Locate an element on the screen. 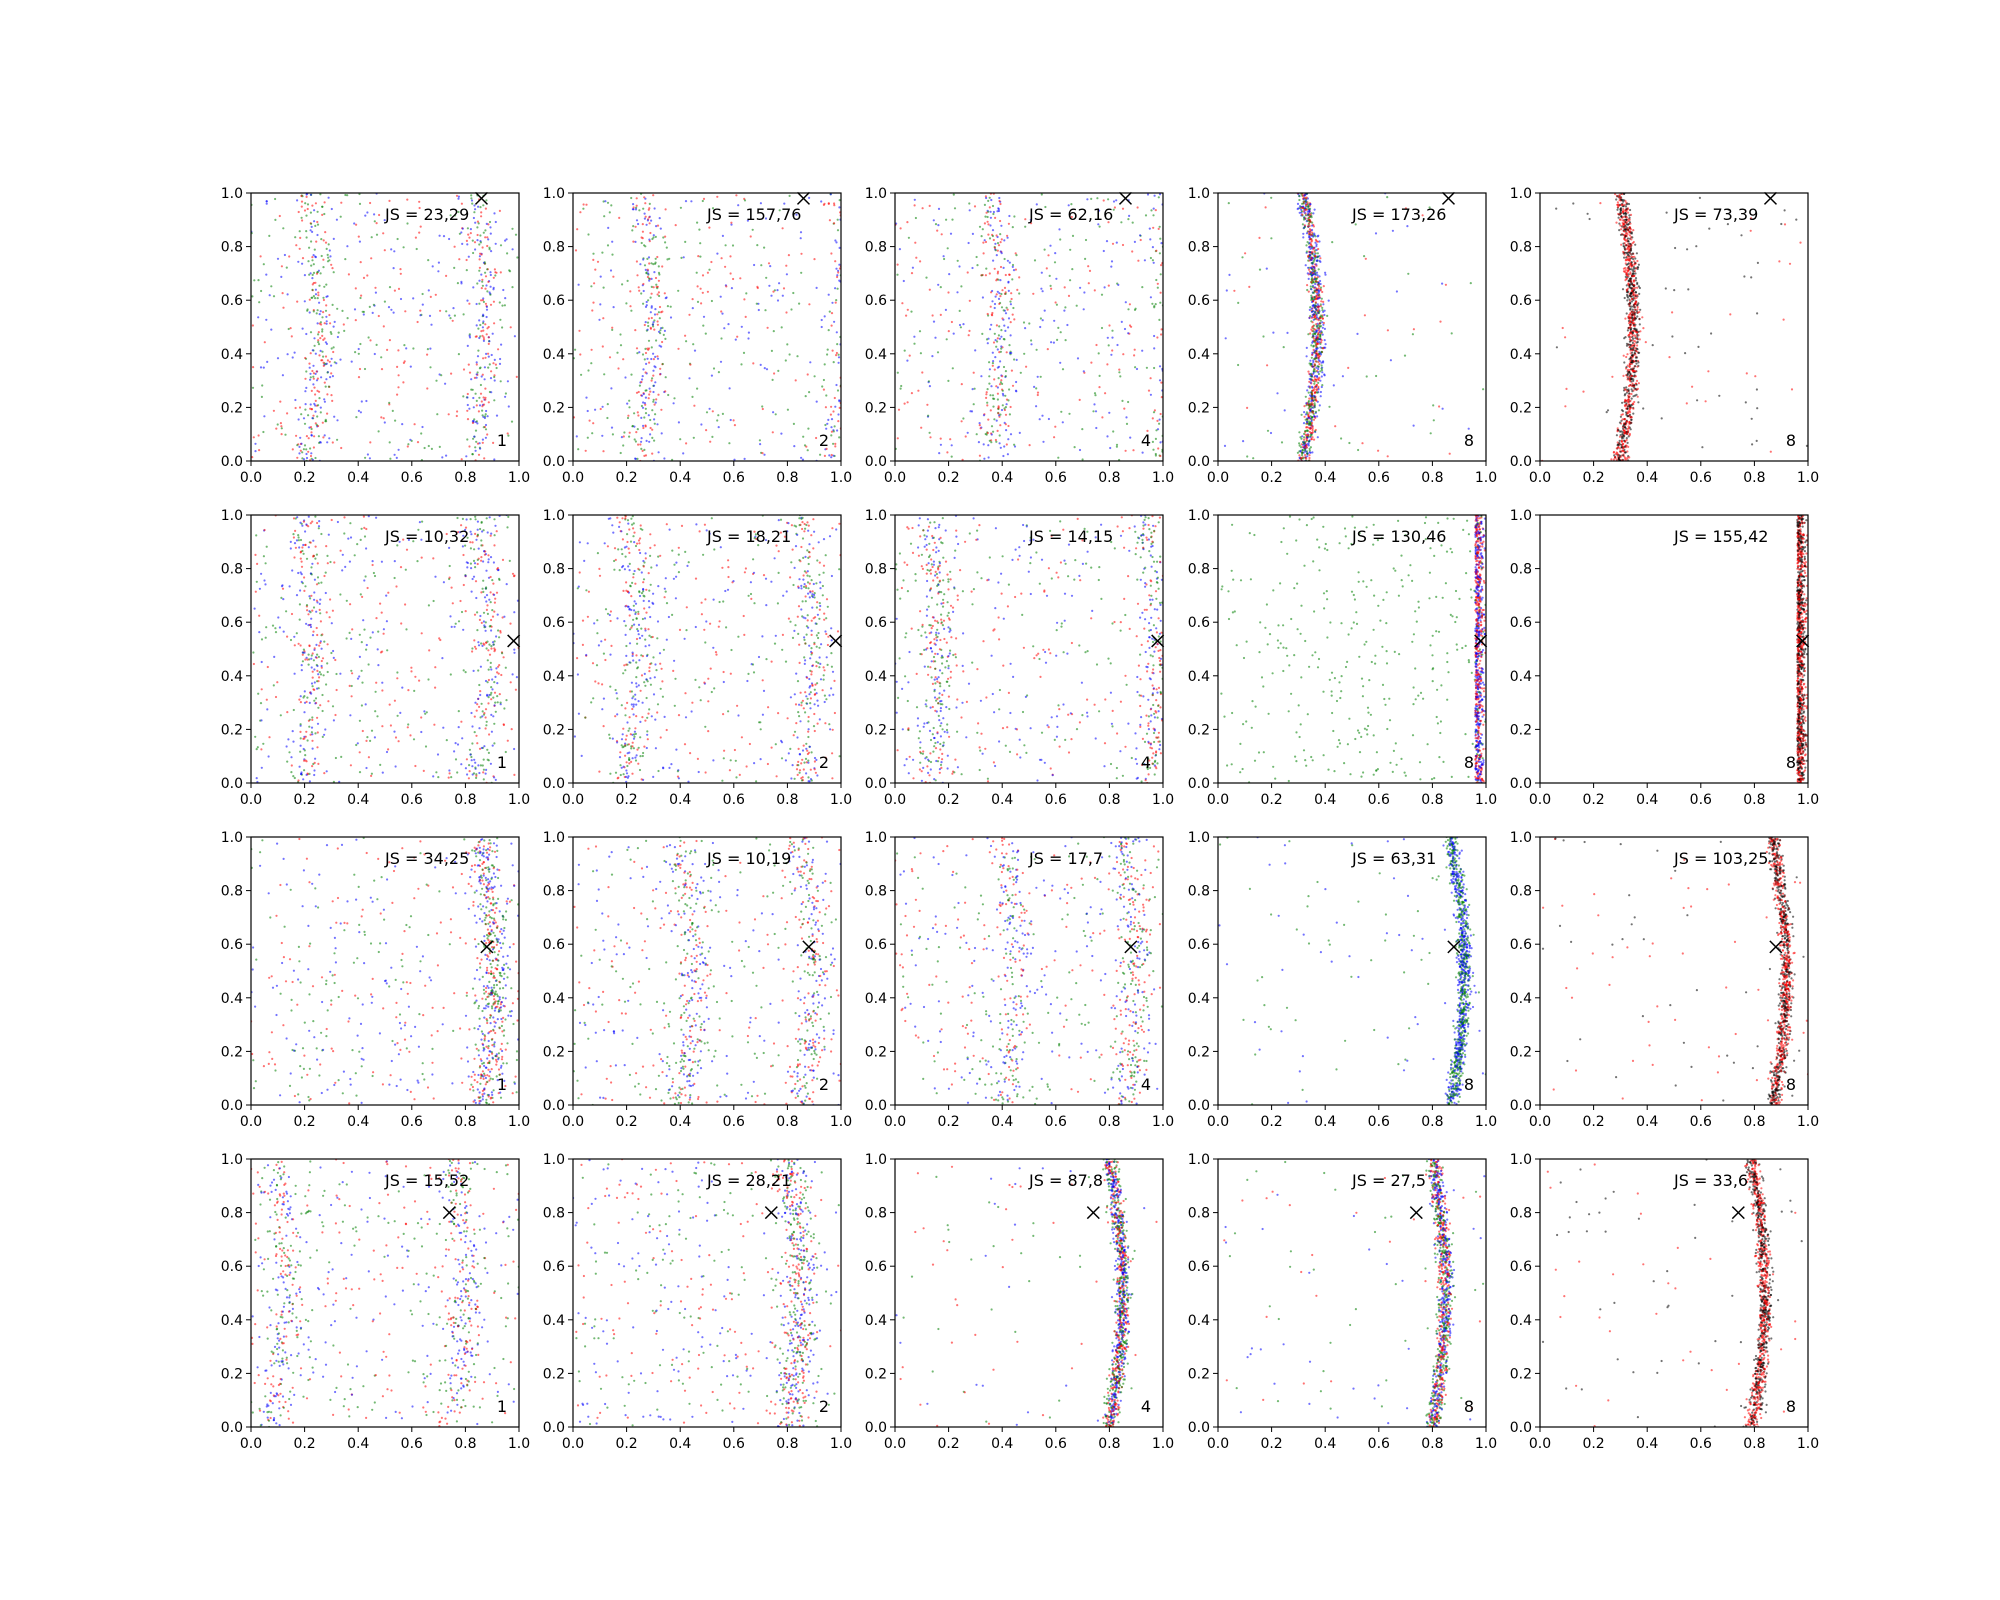 The width and height of the screenshot is (2000, 1600). y-tick-label: 0.8 is located at coordinates (1199, 248).